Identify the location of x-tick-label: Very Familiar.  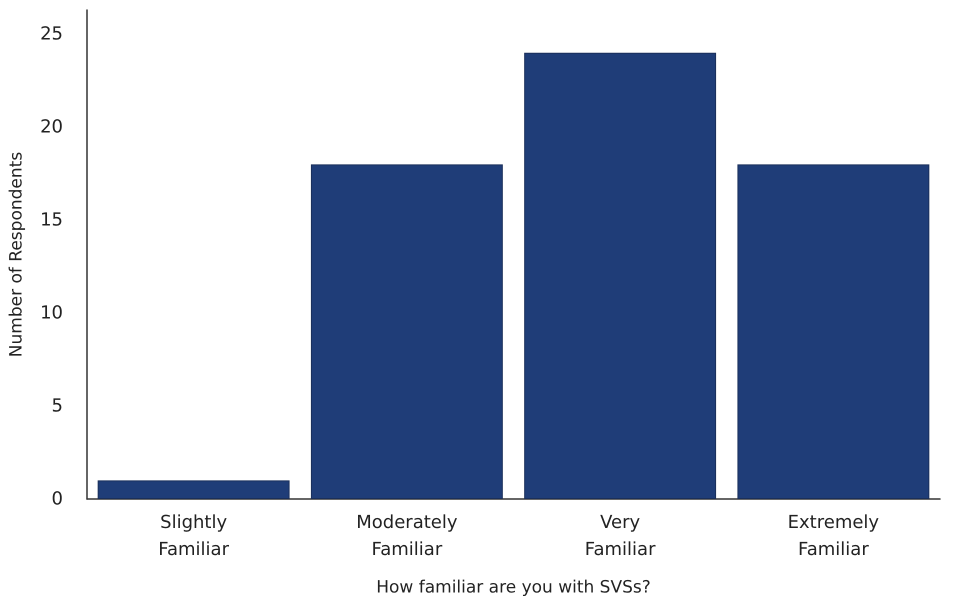
(620, 536).